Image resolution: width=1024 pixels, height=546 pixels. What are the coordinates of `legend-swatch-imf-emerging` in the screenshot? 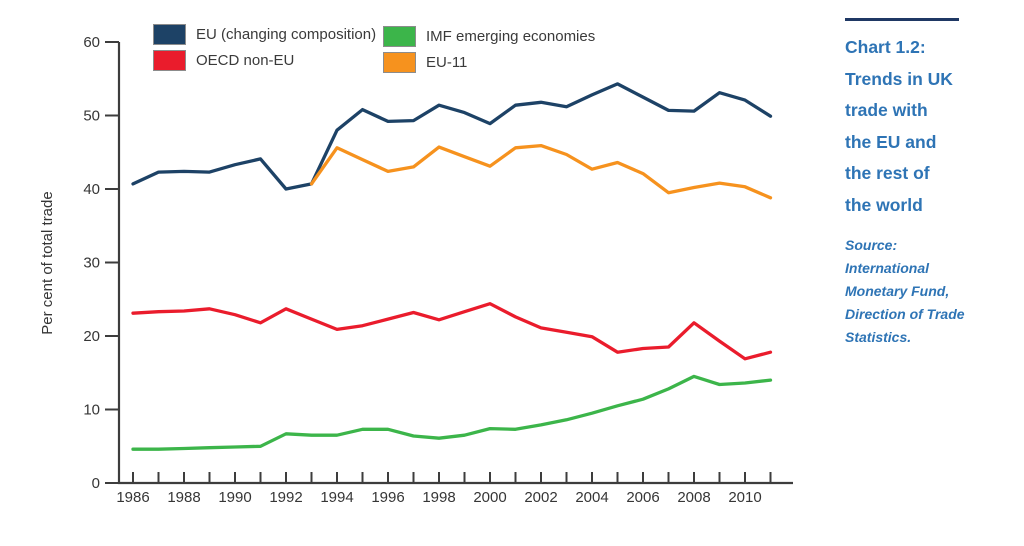 It's located at (399, 36).